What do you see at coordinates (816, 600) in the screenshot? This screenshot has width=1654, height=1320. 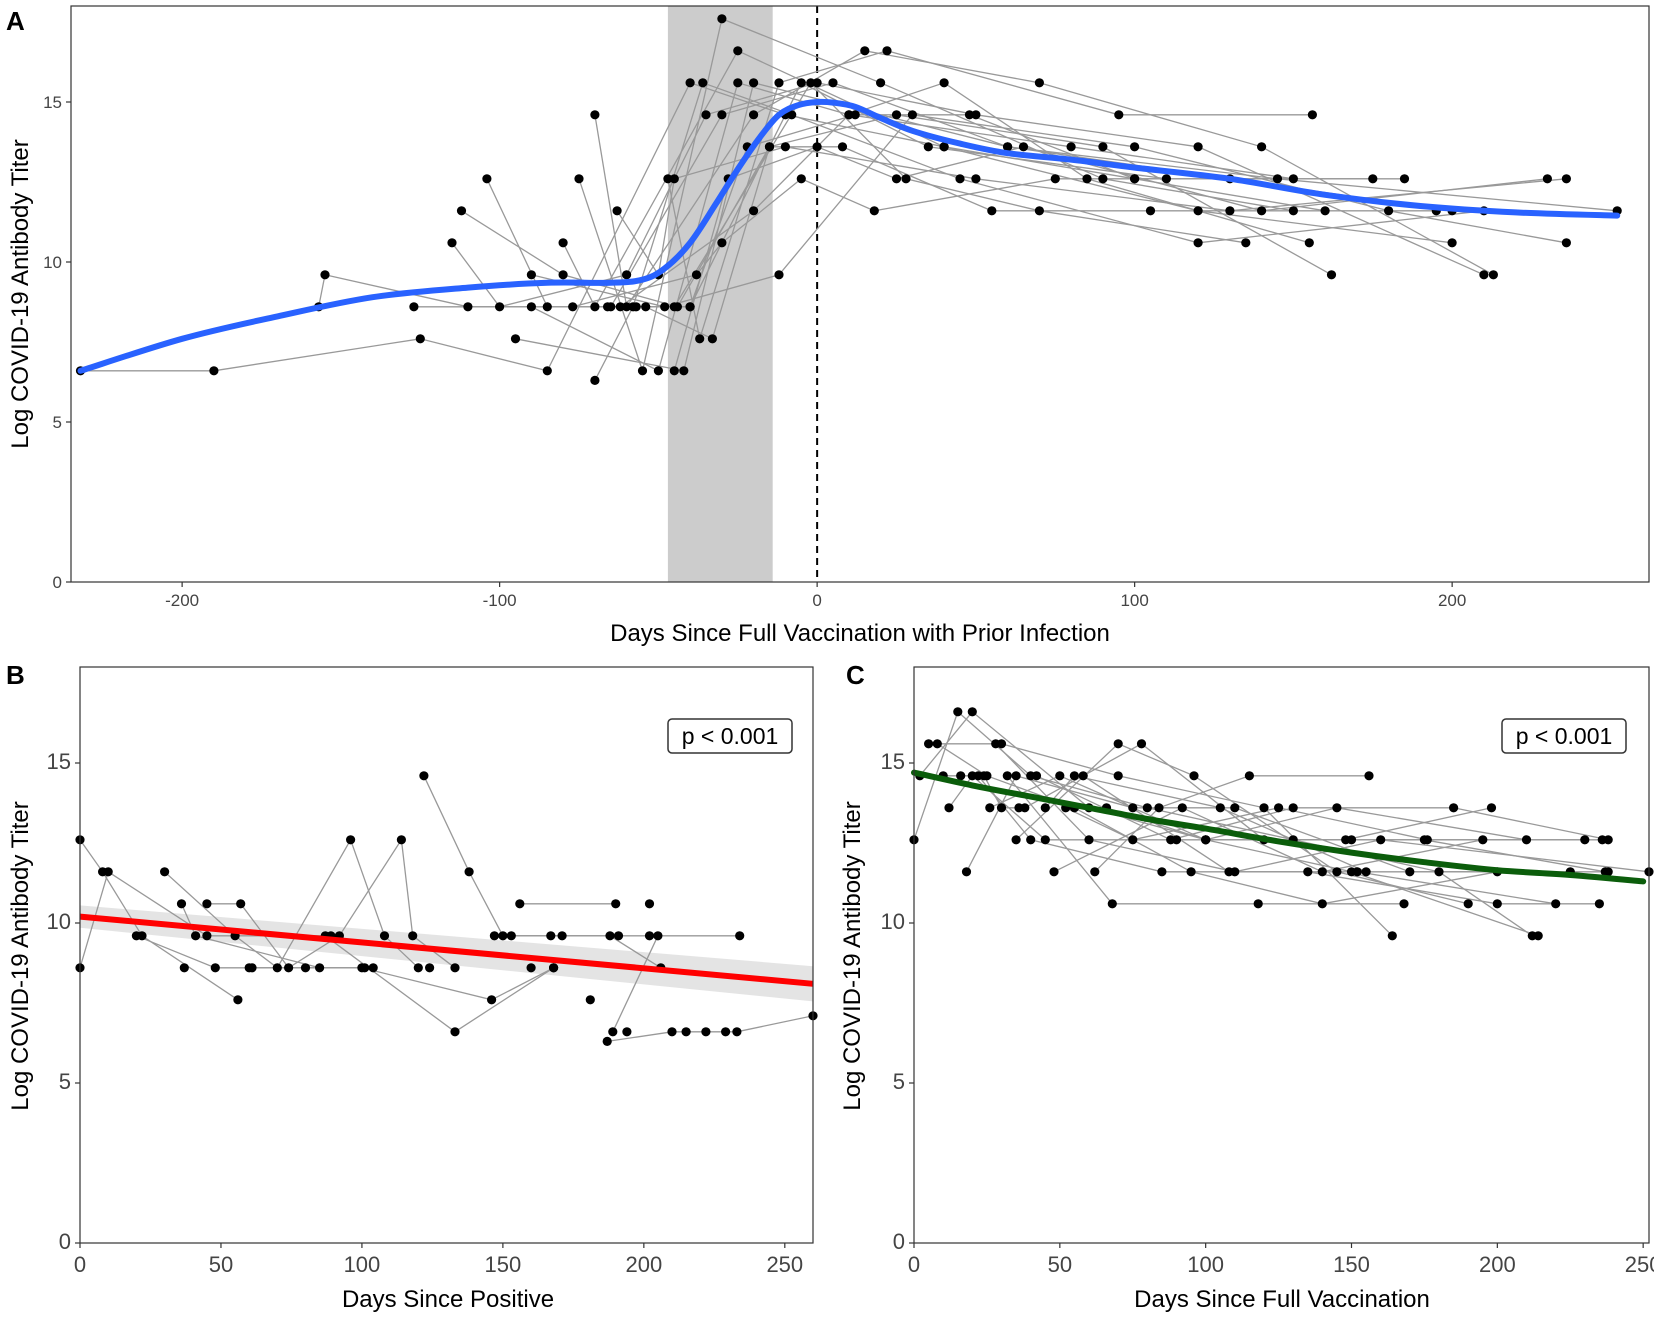 I see `panel-a-x-tick-label: 0` at bounding box center [816, 600].